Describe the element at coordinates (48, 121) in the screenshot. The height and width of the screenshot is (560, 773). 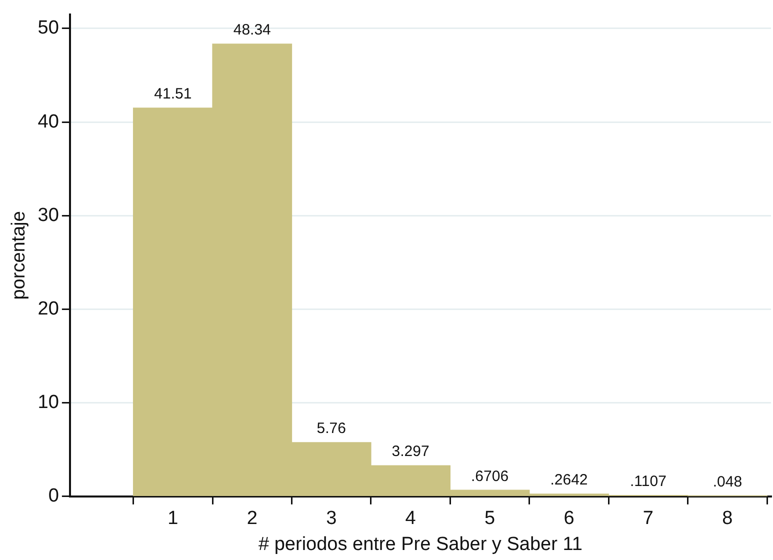
I see `y-tick-label: 40` at that location.